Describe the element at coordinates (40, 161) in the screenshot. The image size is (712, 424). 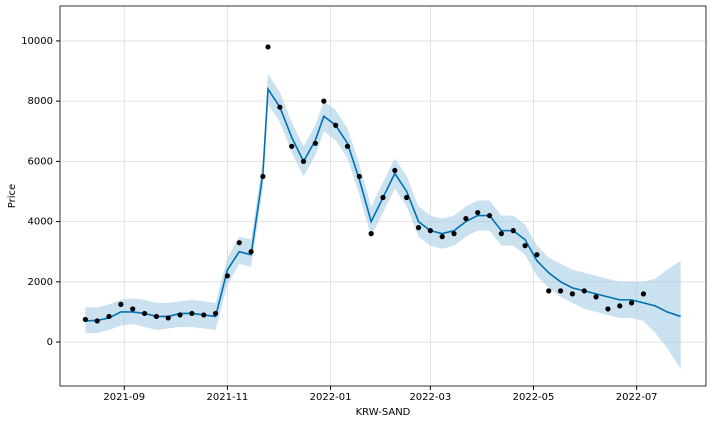
I see `y-tick-label: 6000` at that location.